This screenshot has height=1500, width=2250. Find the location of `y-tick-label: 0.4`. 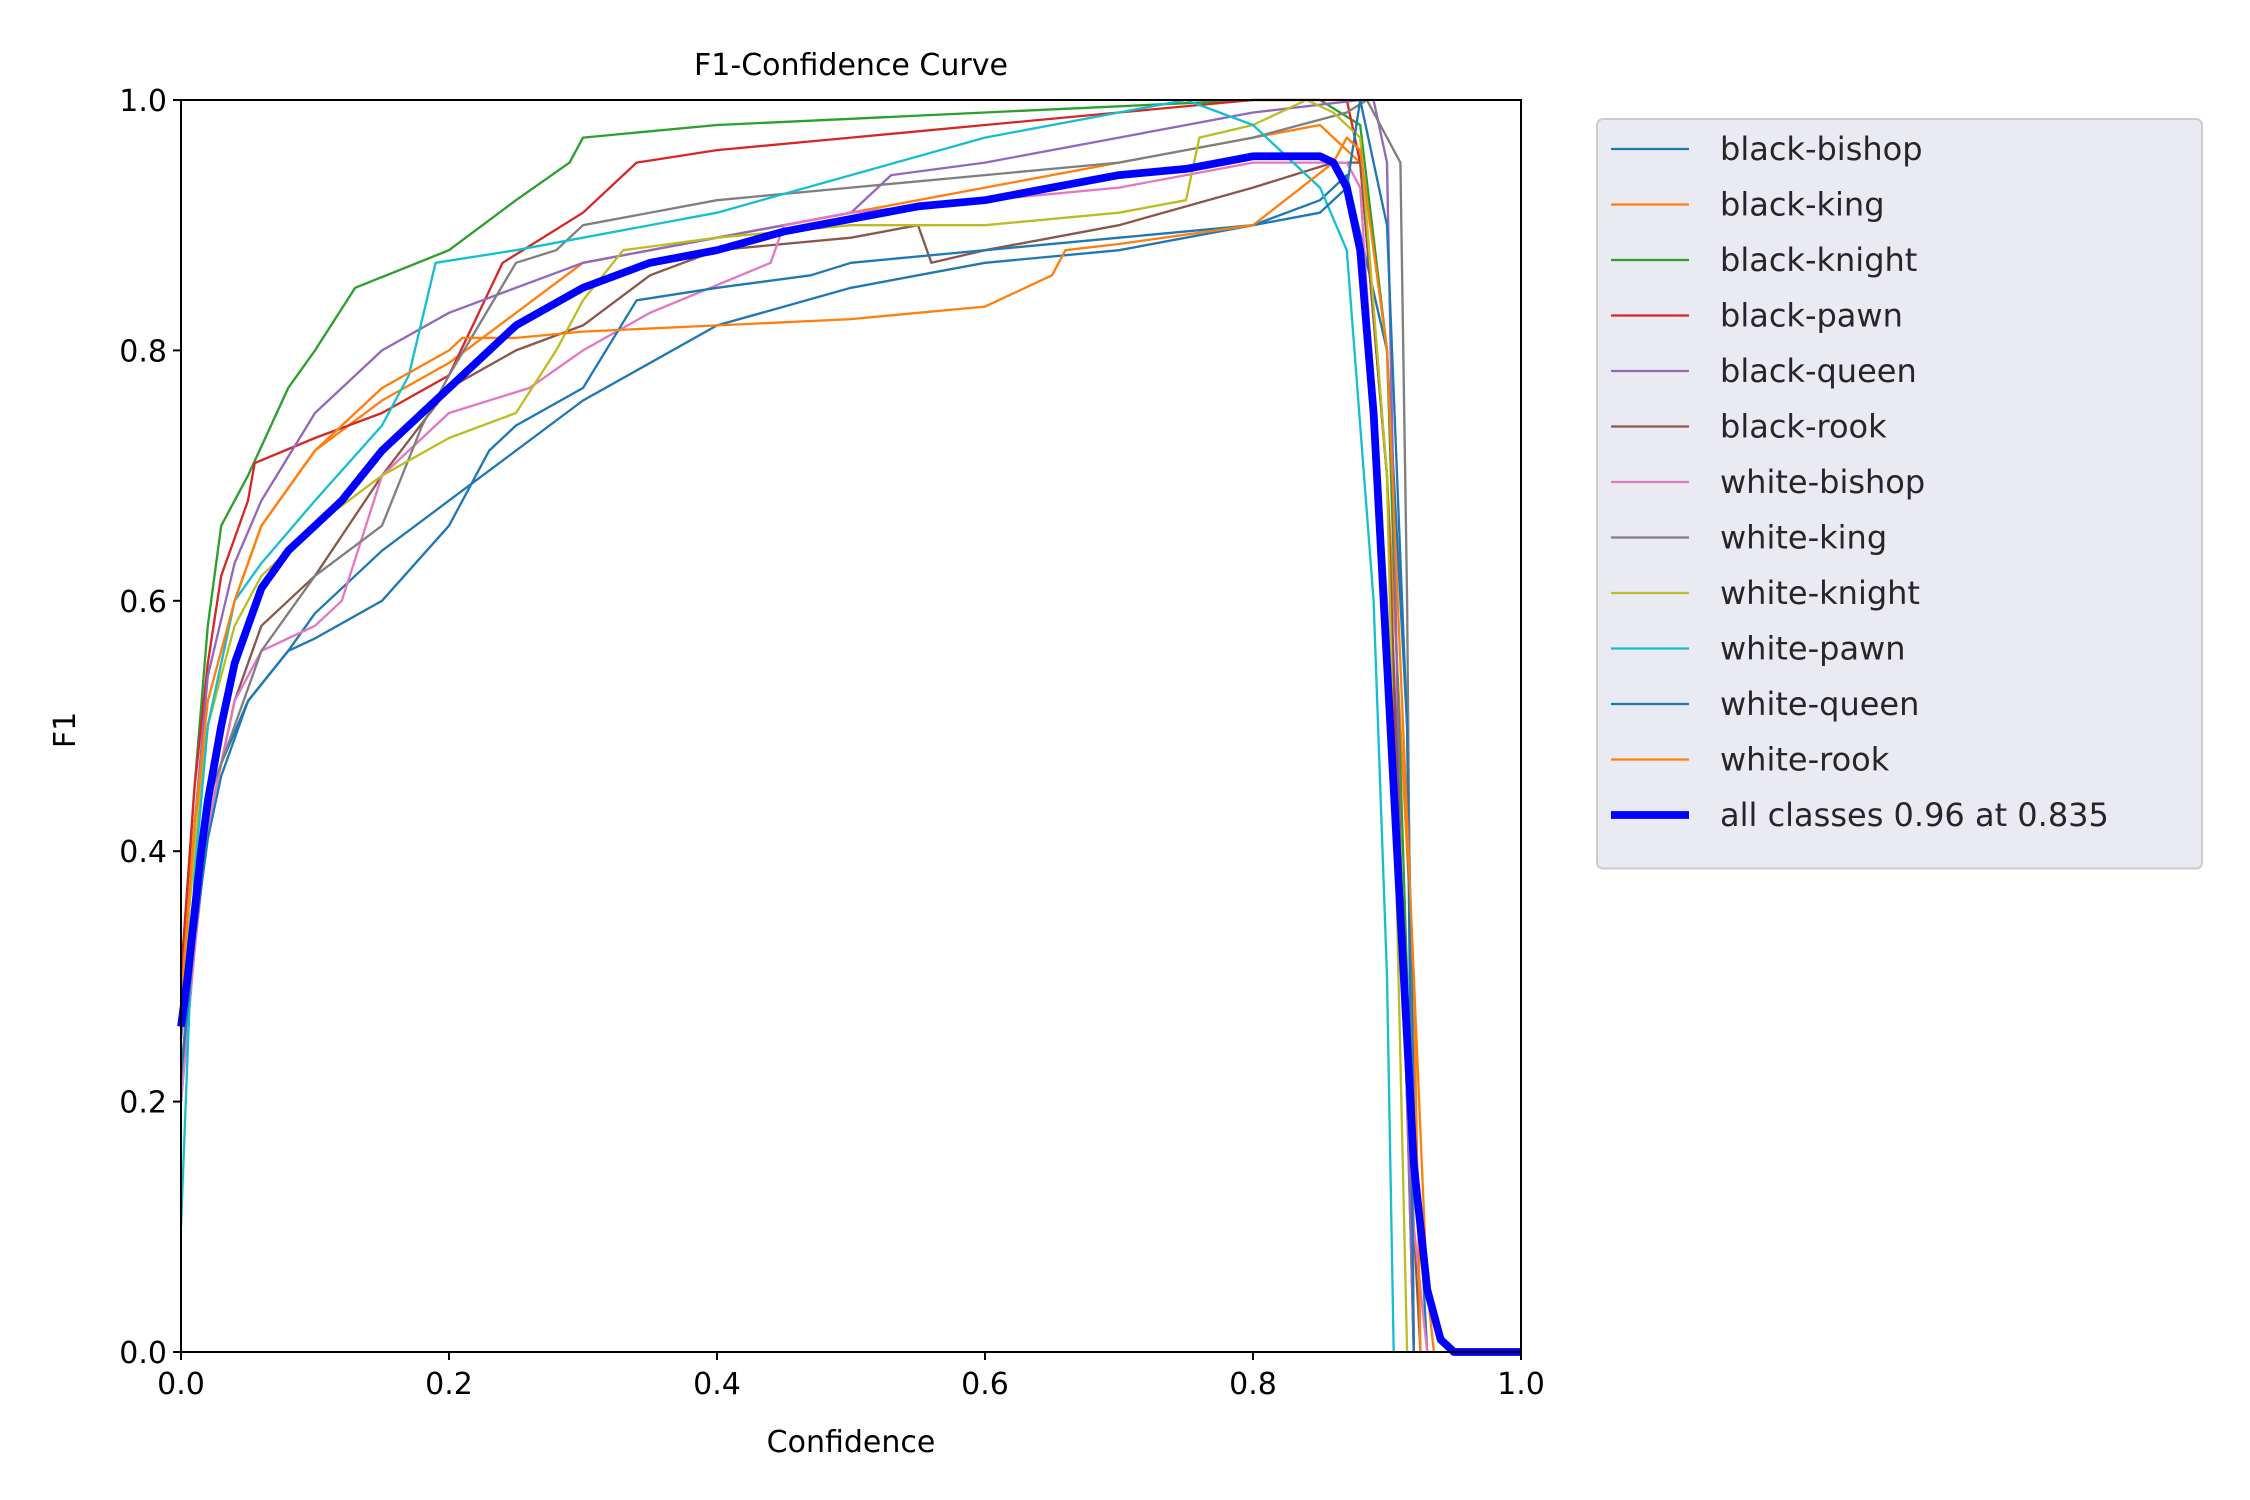

y-tick-label: 0.4 is located at coordinates (143, 852).